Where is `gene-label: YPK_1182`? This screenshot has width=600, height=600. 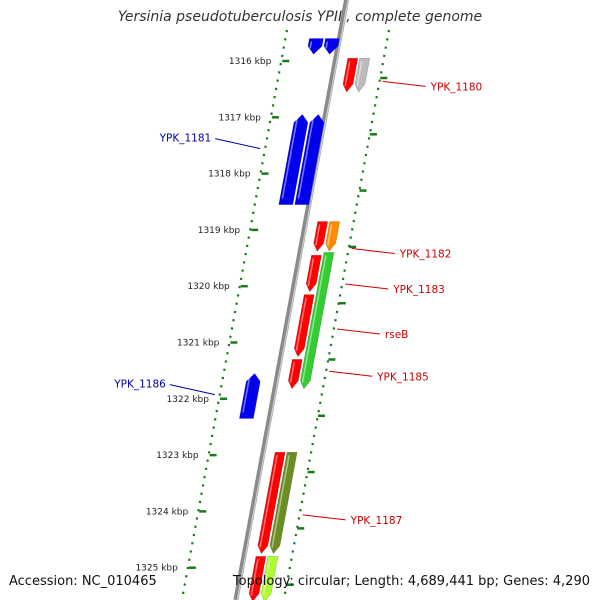
gene-label: YPK_1182 is located at coordinates (425, 255).